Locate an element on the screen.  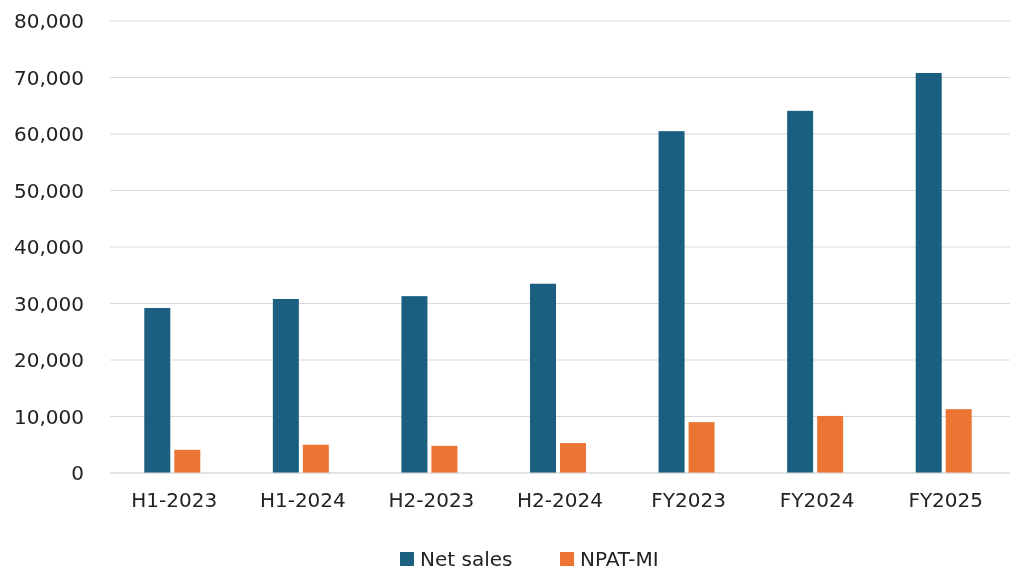
y-tick-label: 50,000 is located at coordinates (49, 190).